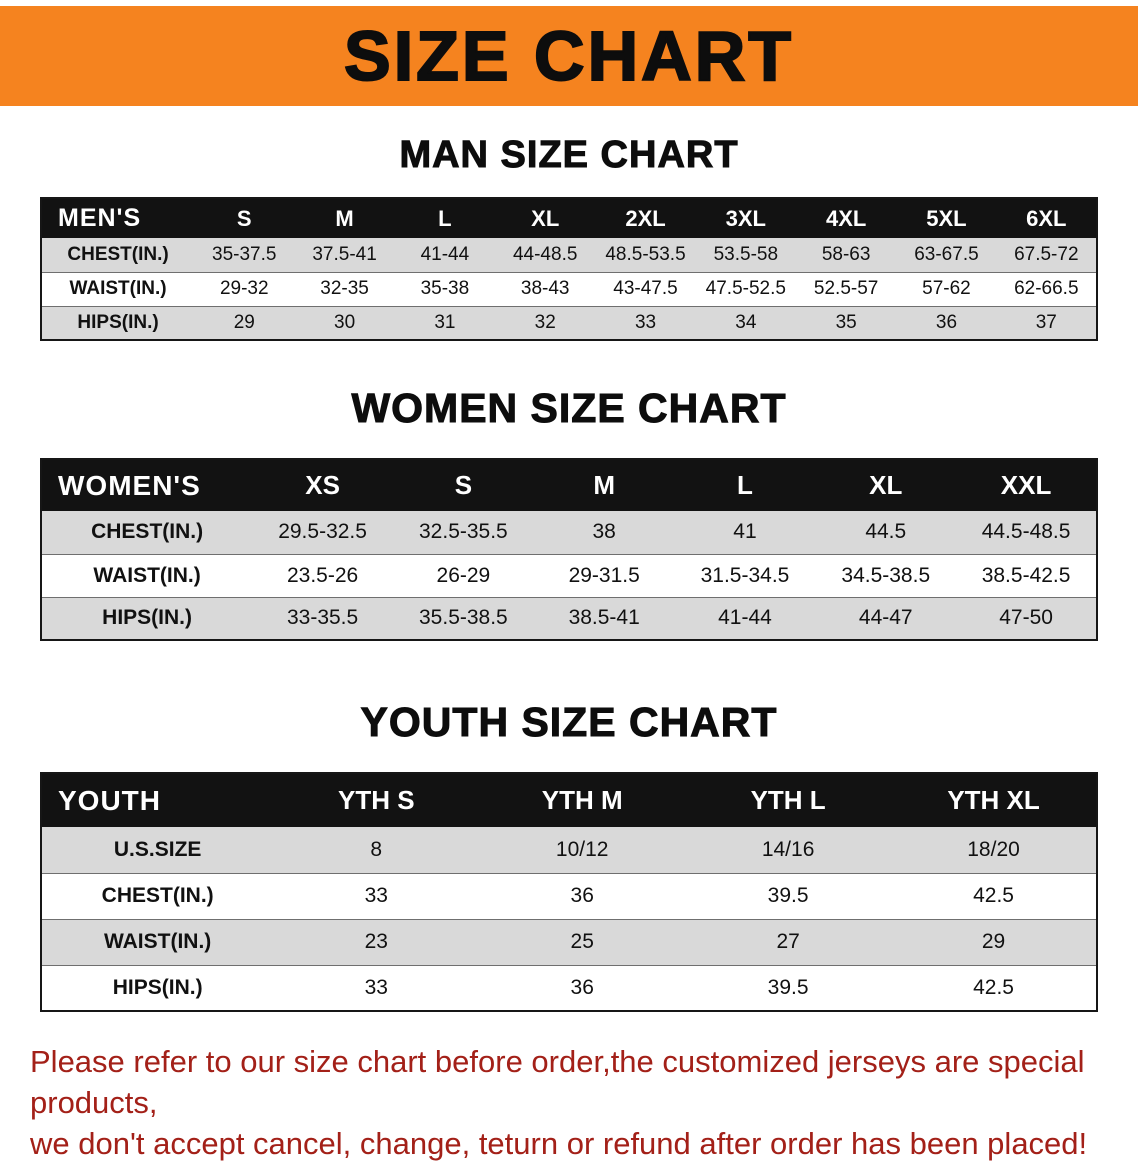 The width and height of the screenshot is (1138, 1165). What do you see at coordinates (846, 322) in the screenshot?
I see `measurement-cell: 35` at bounding box center [846, 322].